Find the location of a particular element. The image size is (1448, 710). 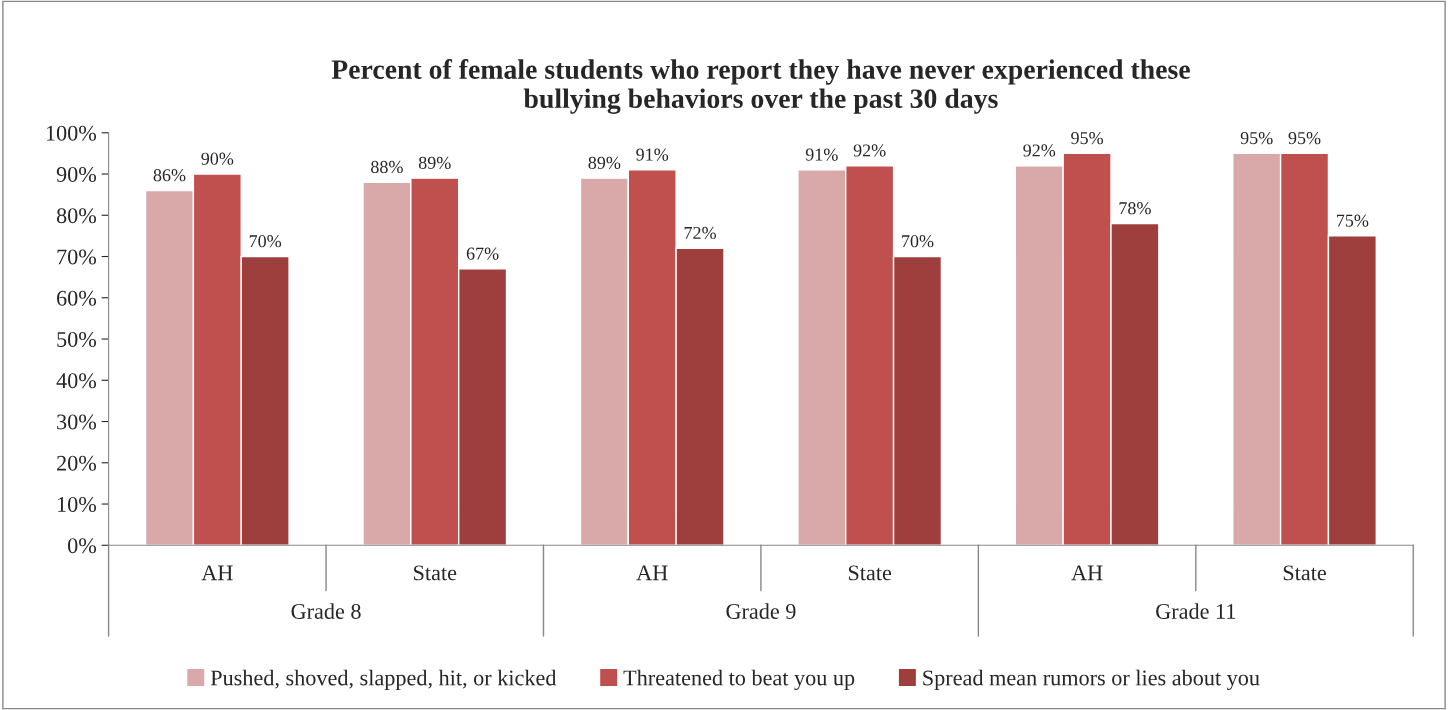

y-tick-label: 90% is located at coordinates (76, 174).